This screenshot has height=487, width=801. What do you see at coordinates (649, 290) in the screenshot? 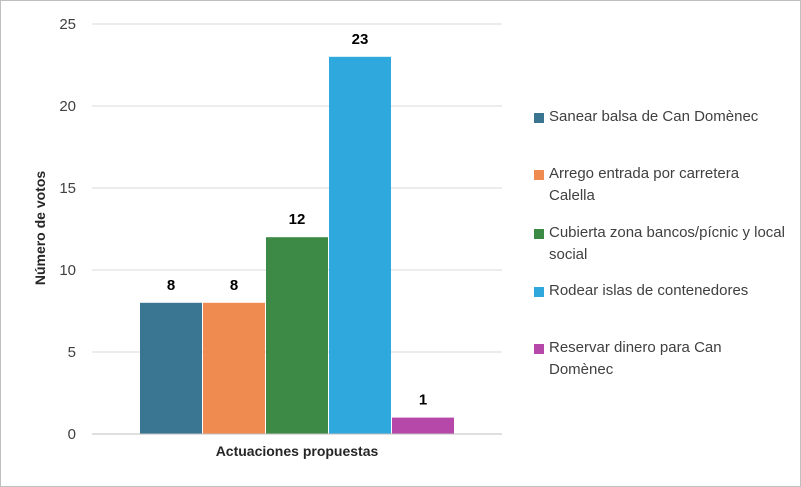
I see `legend-label: Rodear islas de contenedores` at bounding box center [649, 290].